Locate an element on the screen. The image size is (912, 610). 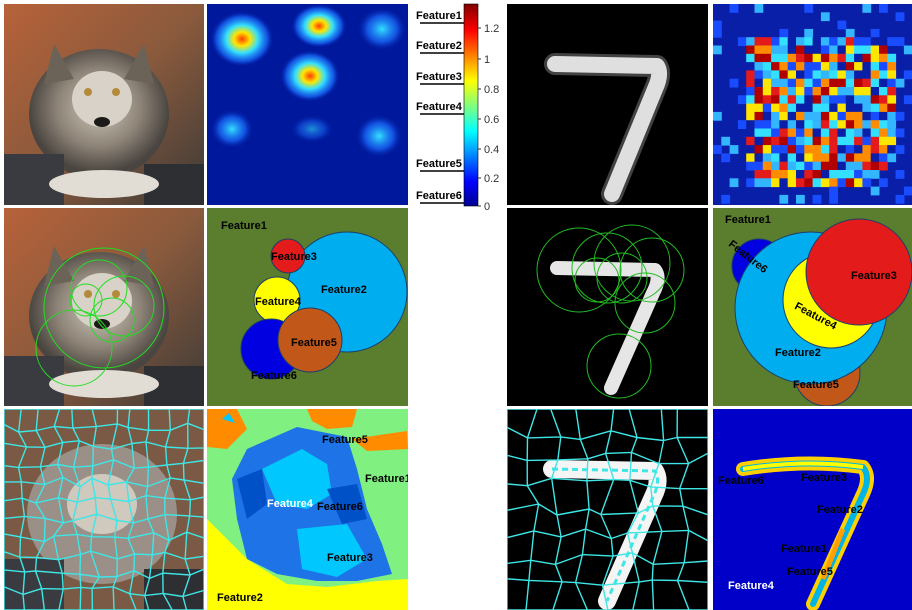
tick-label: 1.2 is located at coordinates (491, 29).